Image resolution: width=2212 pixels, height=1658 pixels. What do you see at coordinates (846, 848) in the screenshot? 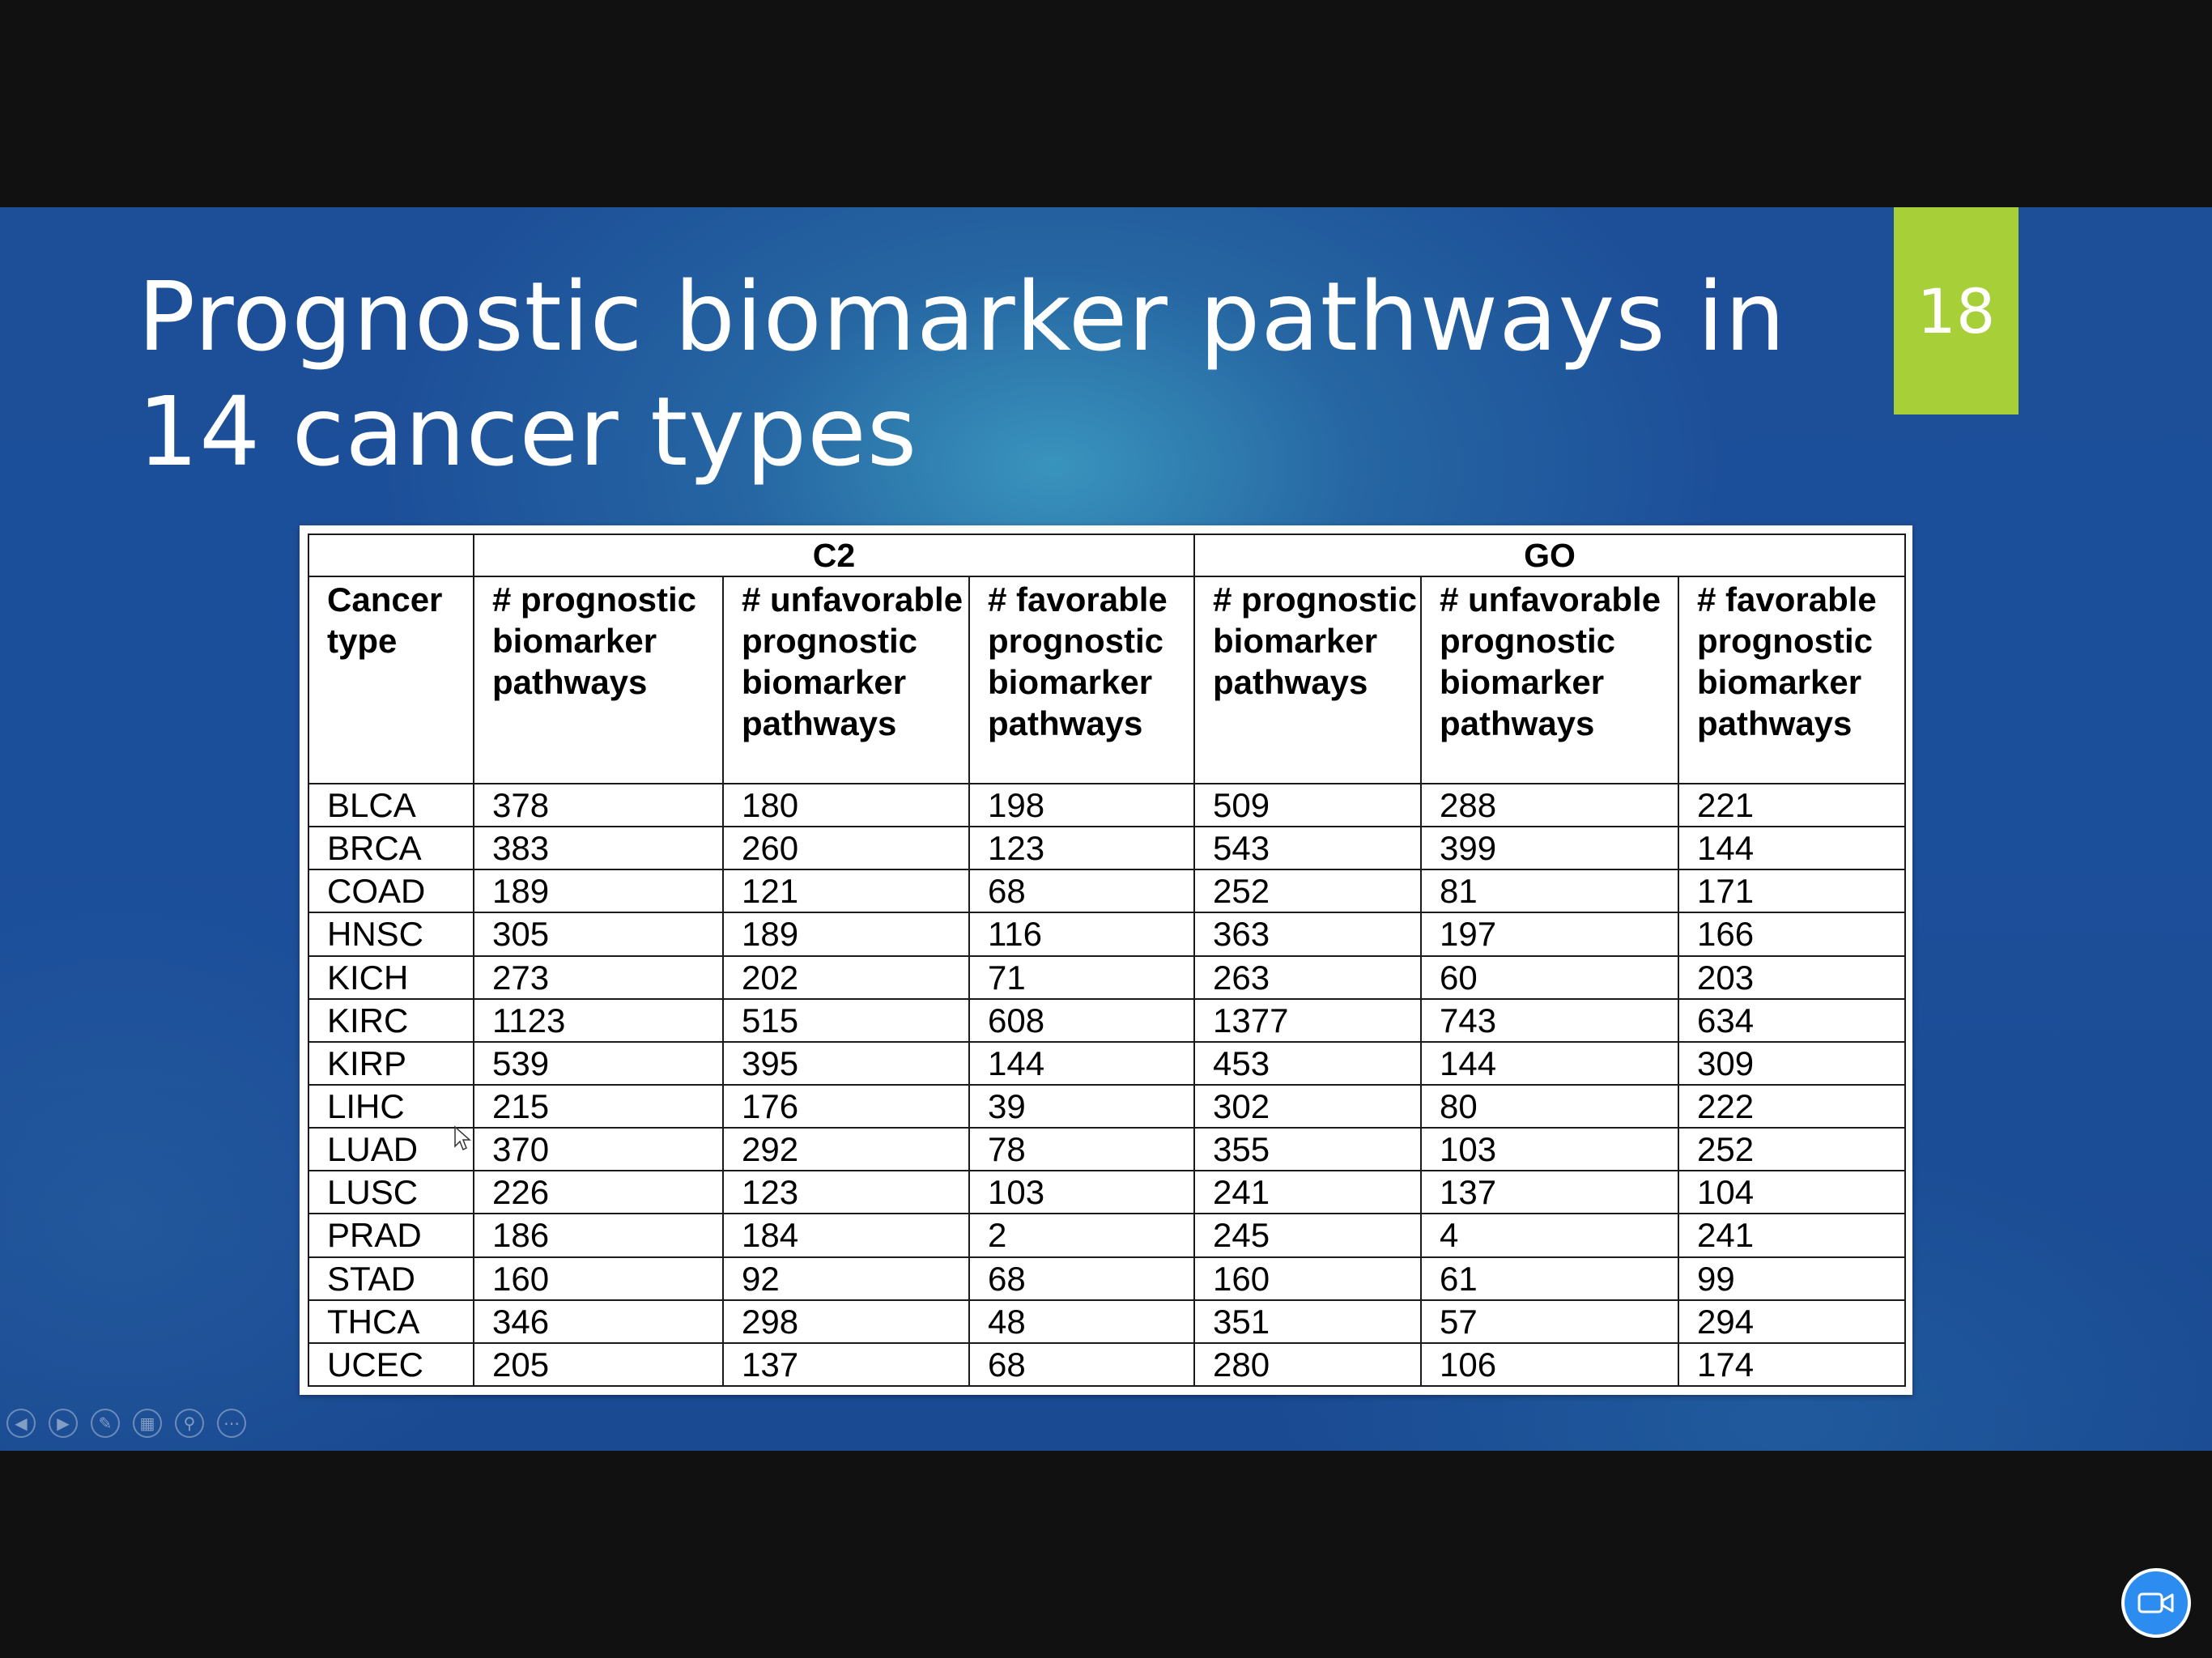
I see `table-cell: 260` at bounding box center [846, 848].